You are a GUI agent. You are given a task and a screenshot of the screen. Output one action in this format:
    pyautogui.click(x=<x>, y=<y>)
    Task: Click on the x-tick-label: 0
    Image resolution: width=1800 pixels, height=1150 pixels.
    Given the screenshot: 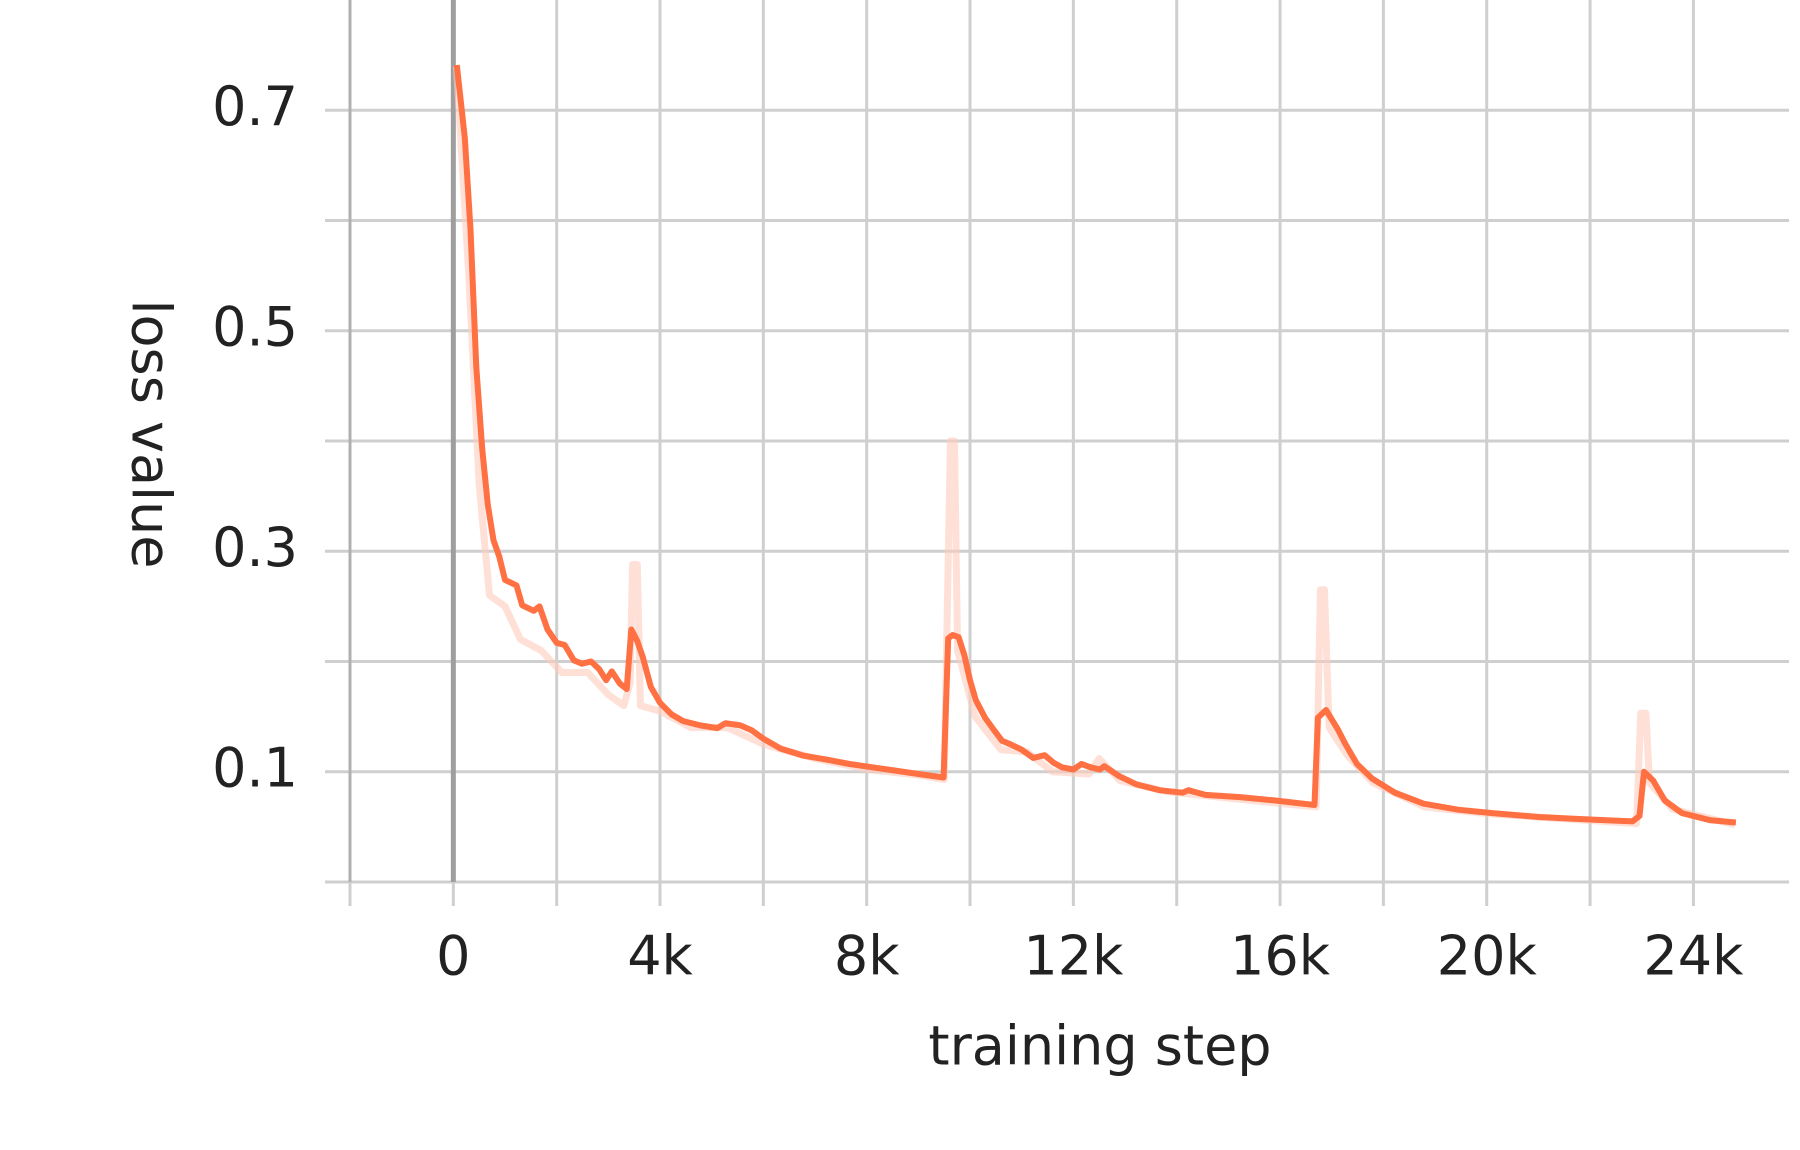 What is the action you would take?
    pyautogui.click(x=453, y=956)
    